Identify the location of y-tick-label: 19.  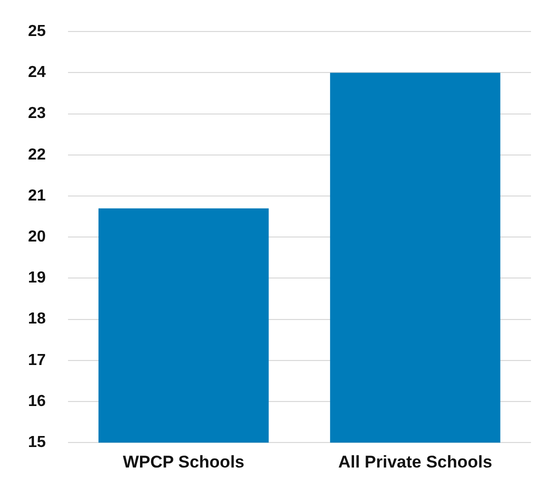
(37, 278).